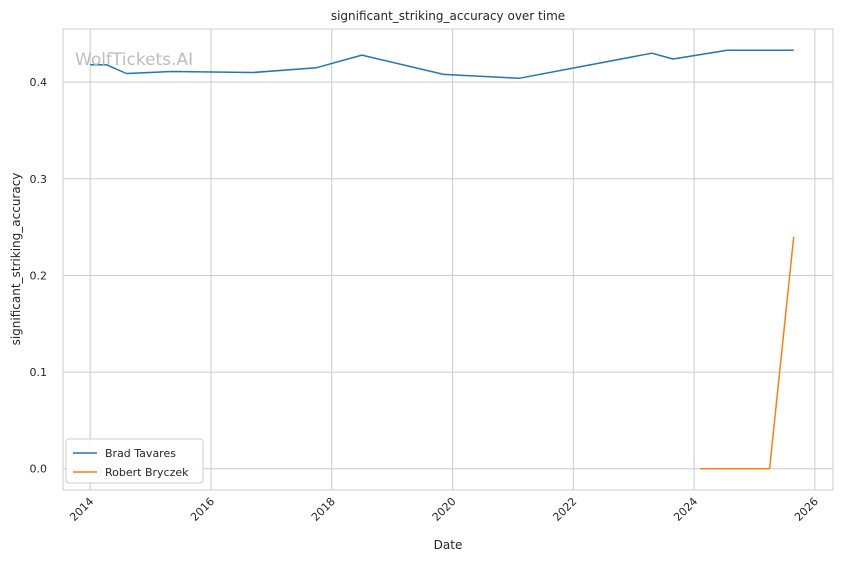  Describe the element at coordinates (806, 509) in the screenshot. I see `x-tick-label: 2026` at that location.